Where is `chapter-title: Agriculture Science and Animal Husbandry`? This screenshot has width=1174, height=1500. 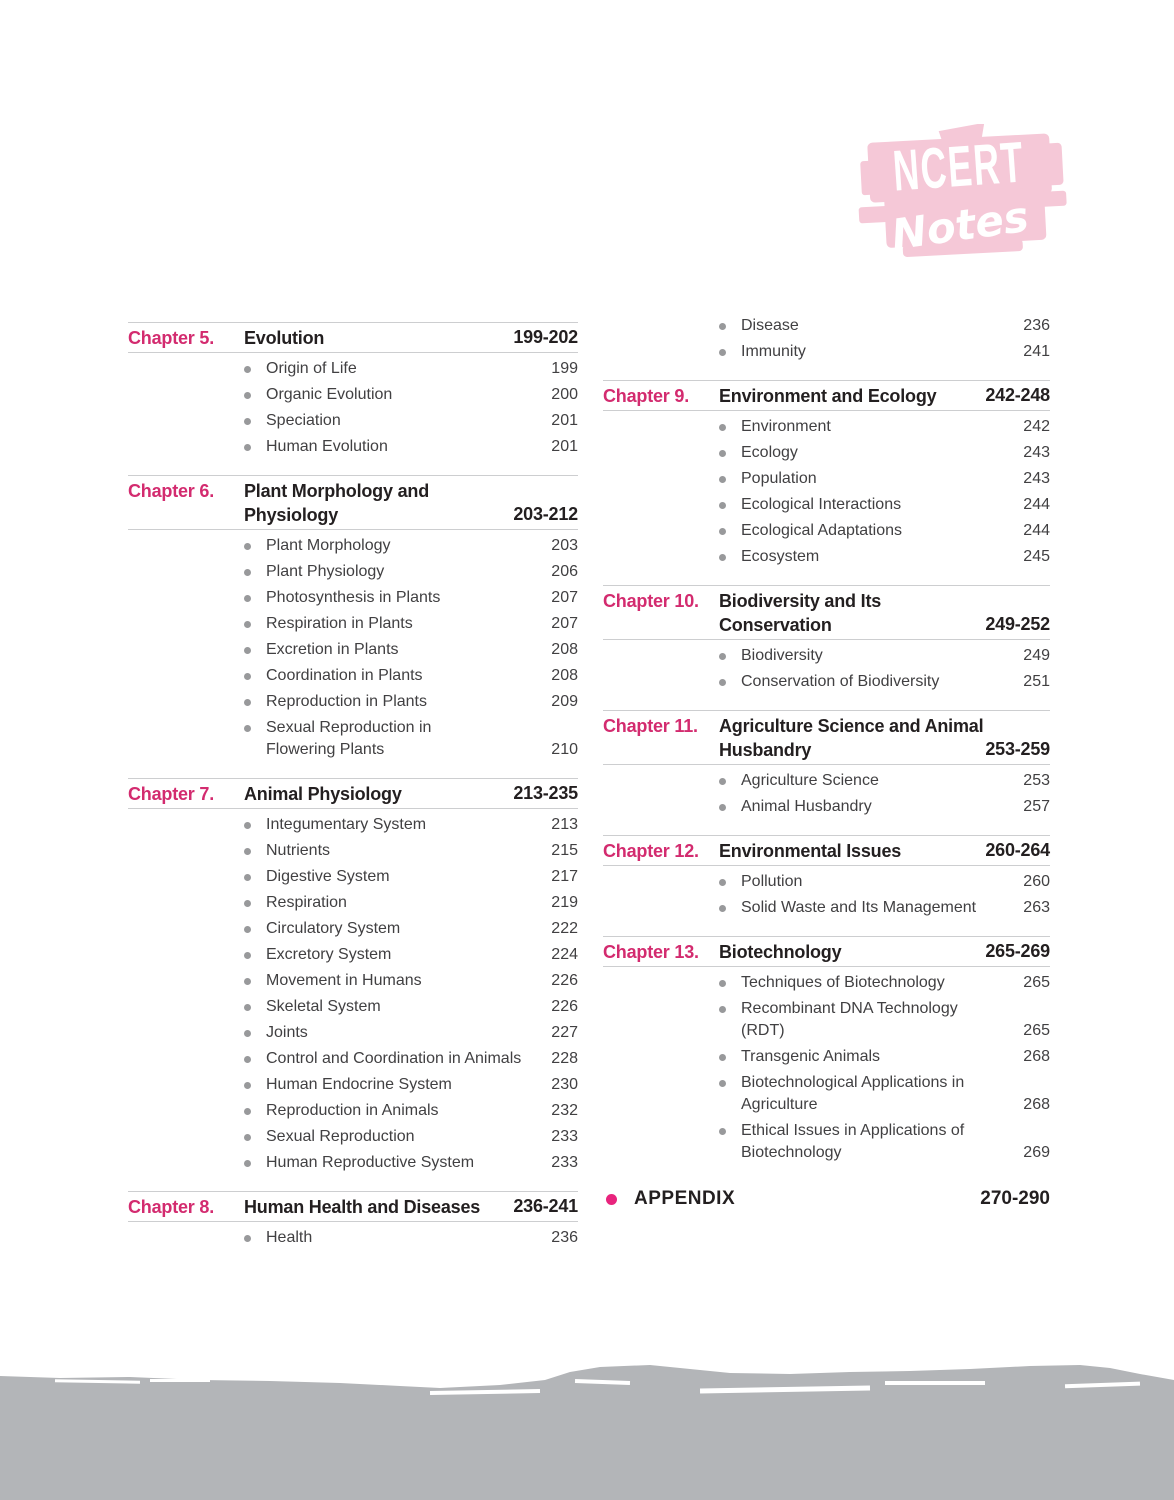 chapter-title: Agriculture Science and Animal Husbandry is located at coordinates (851, 738).